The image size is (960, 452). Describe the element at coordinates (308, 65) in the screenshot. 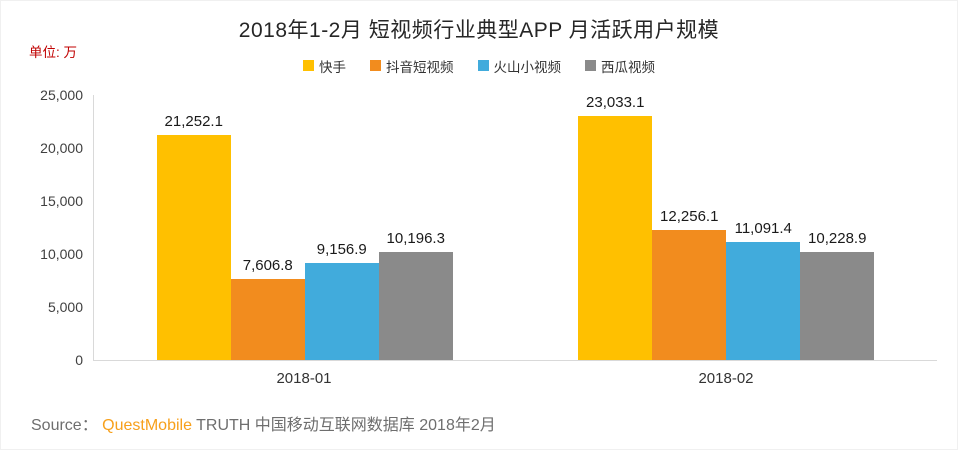

I see `legend-swatch-kuaishou` at that location.